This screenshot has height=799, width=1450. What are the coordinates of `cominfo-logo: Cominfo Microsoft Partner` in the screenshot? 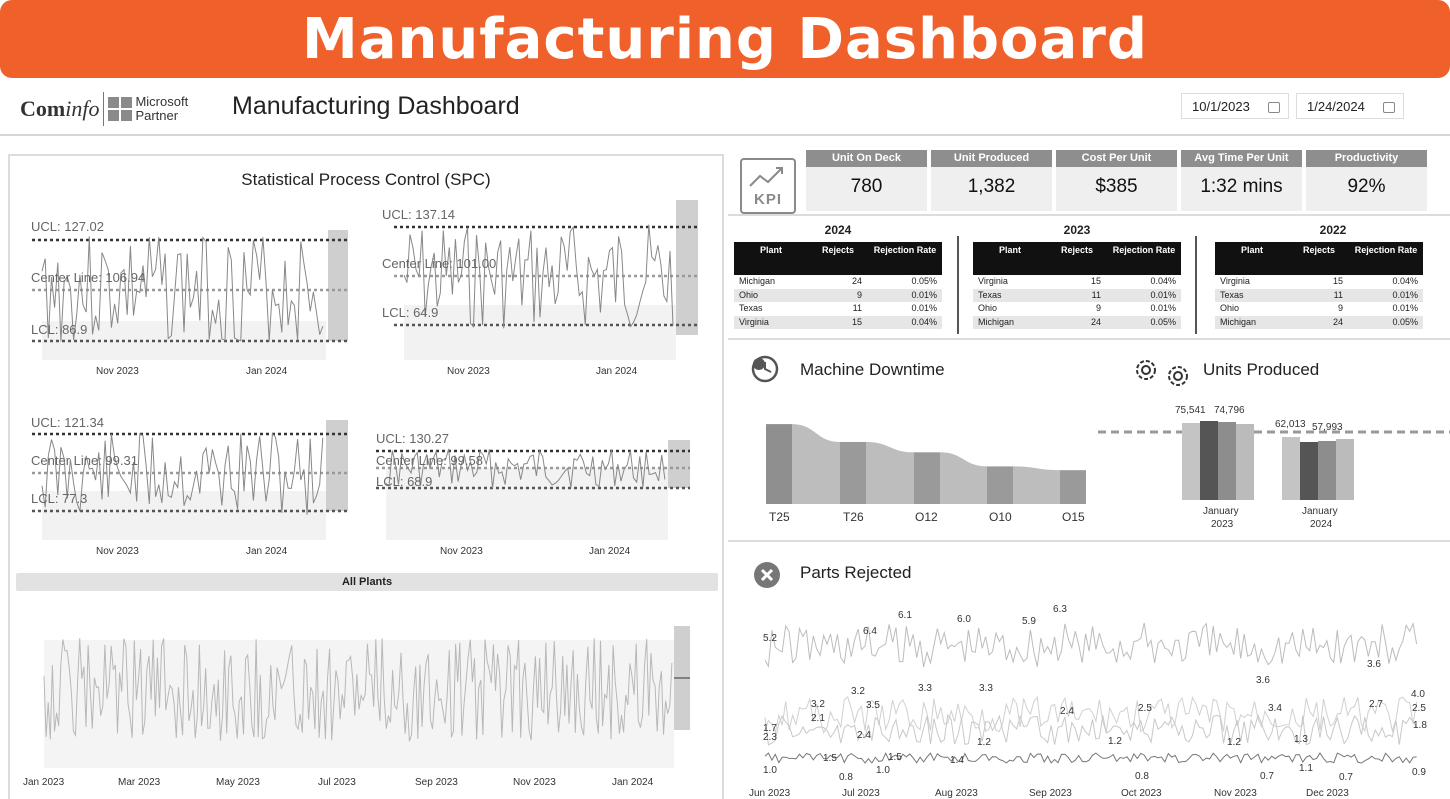 It's located at (104, 109).